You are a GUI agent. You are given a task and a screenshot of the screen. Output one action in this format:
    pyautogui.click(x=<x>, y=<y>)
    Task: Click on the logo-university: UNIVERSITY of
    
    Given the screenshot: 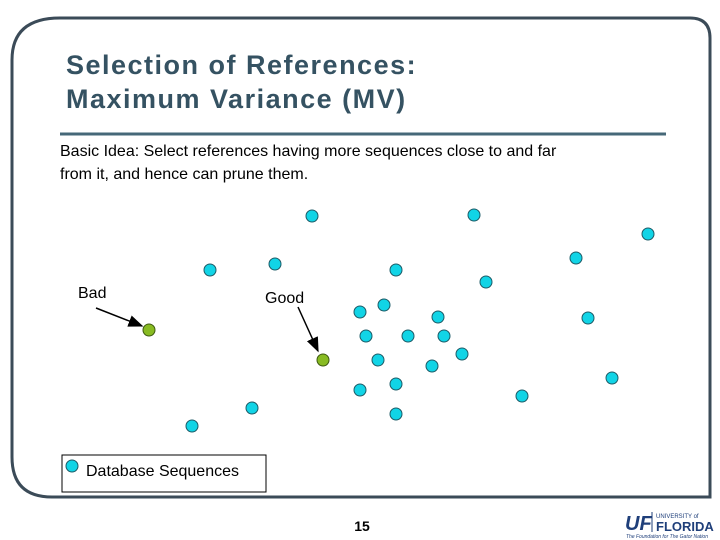 What is the action you would take?
    pyautogui.click(x=677, y=517)
    